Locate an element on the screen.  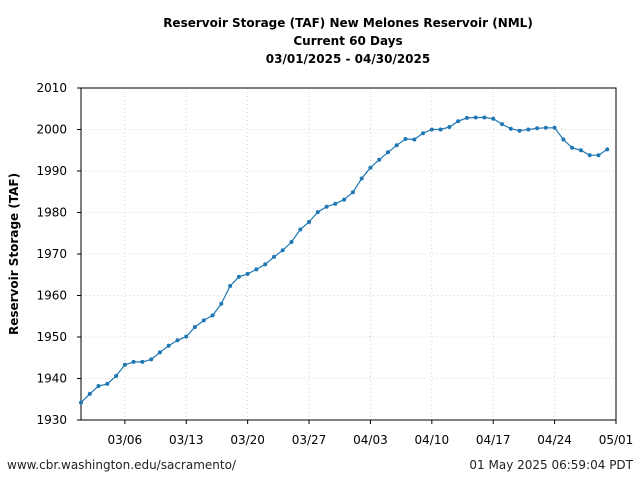
x-tick-label: 03/13 is located at coordinates (186, 440).